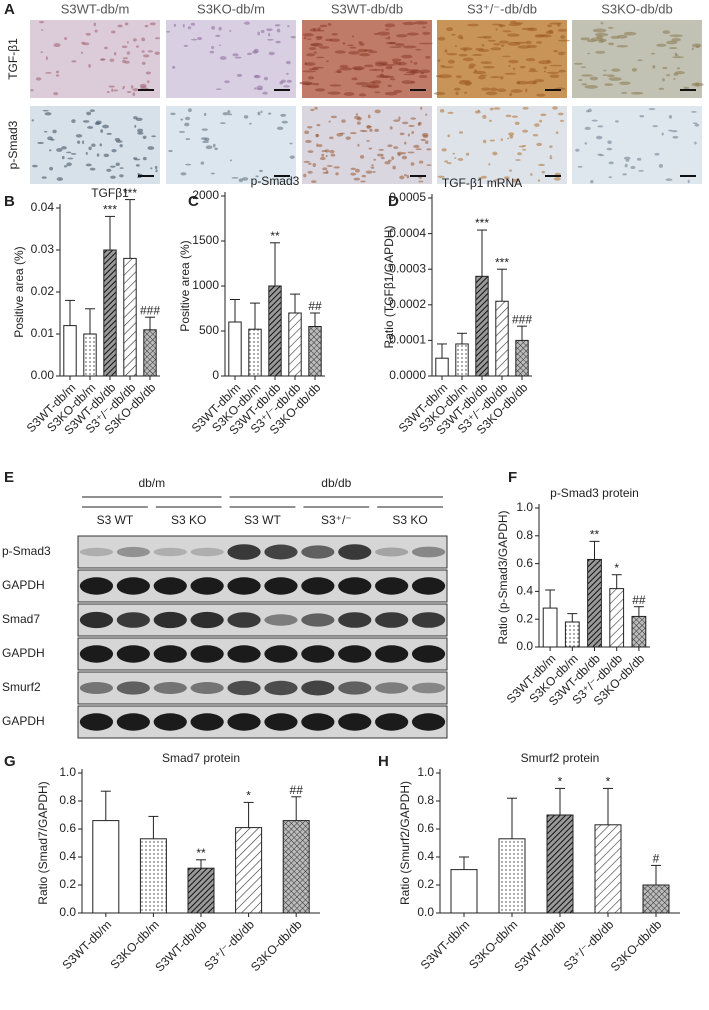  I want to click on y-tick-label: 1.0, so click(524, 507).